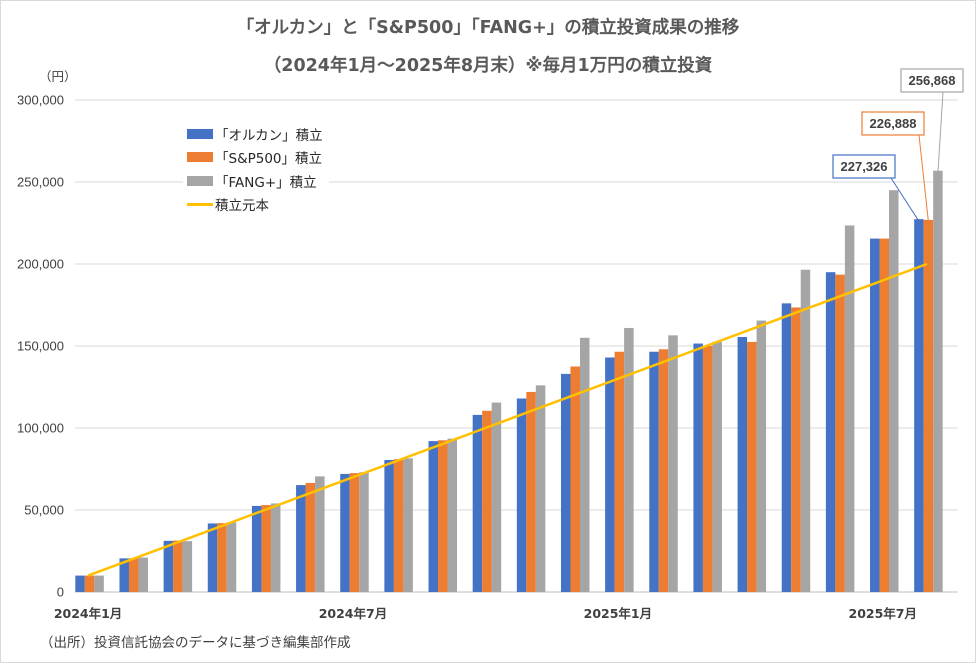 This screenshot has height=663, width=976. I want to click on x-tick-label: 2024年7月, so click(353, 613).